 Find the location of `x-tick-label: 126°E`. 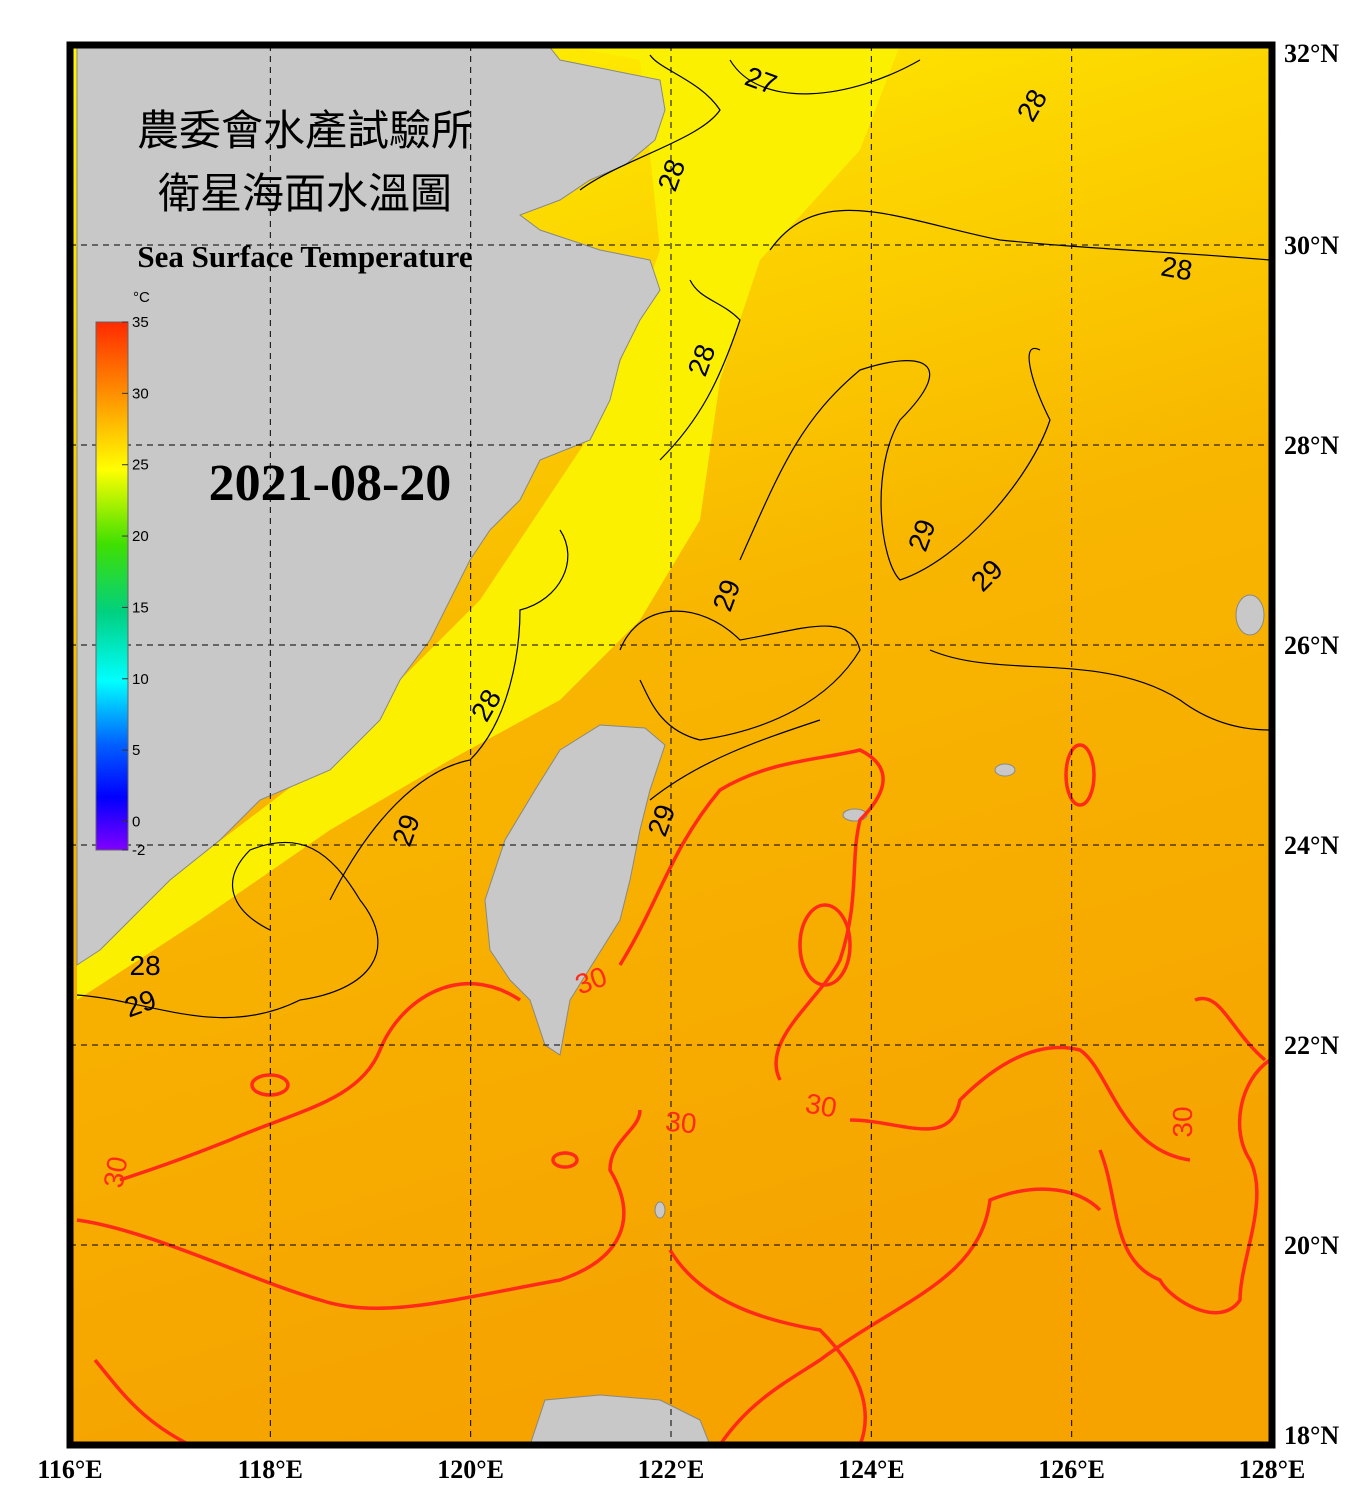

x-tick-label: 126°E is located at coordinates (1071, 1469).